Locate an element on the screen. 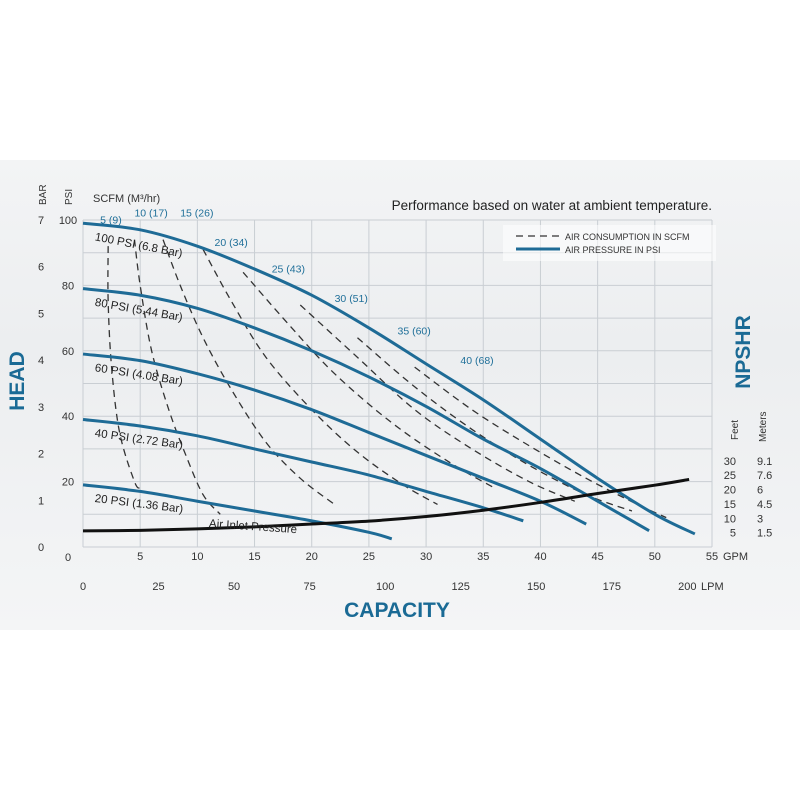 This screenshot has width=800, height=800. npshr-feet-tick: 10 is located at coordinates (730, 519).